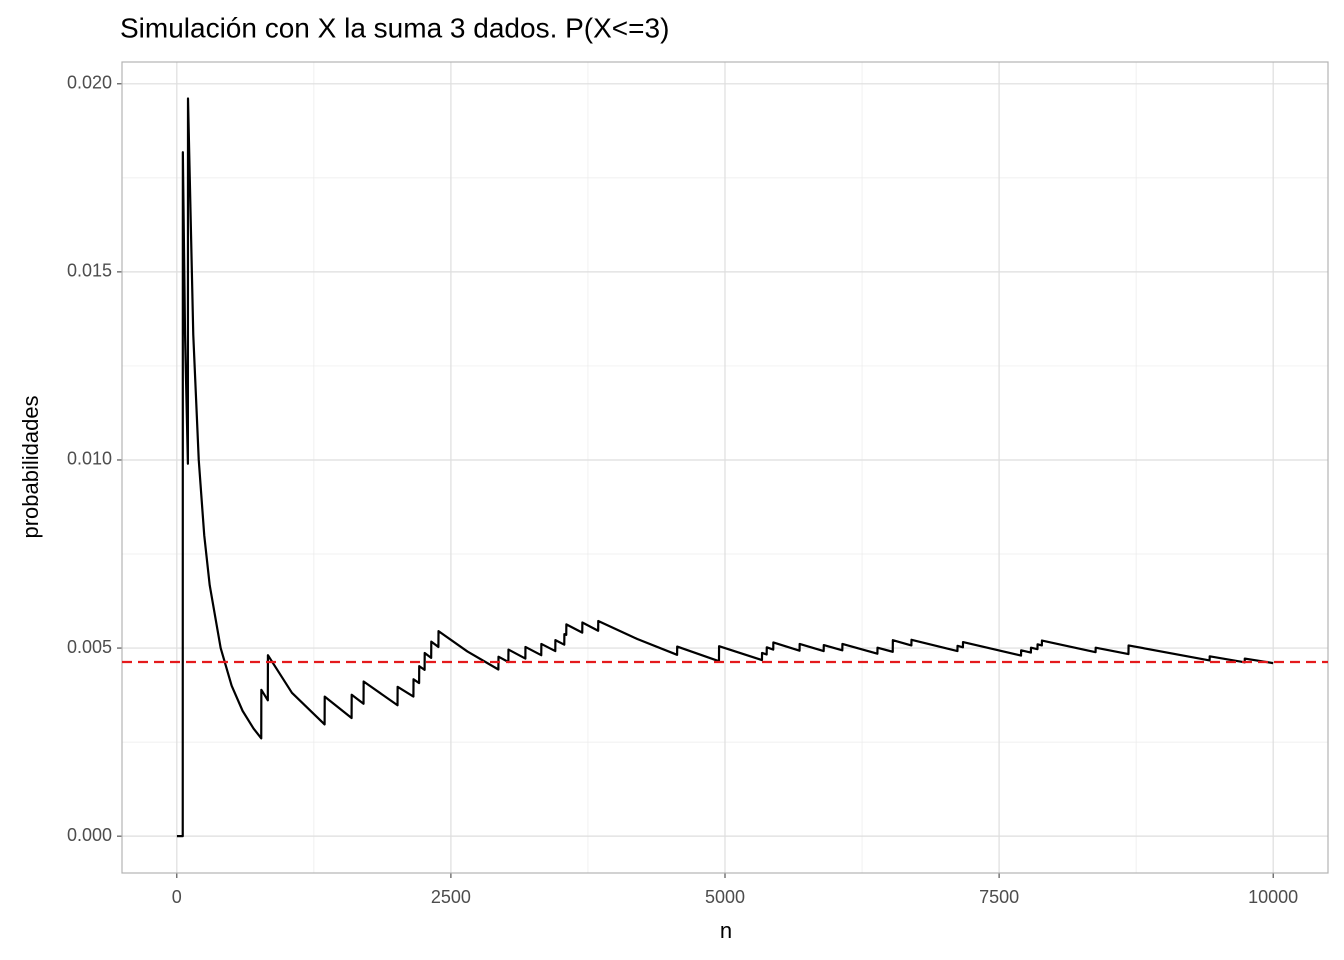 This screenshot has height=960, width=1344. What do you see at coordinates (451, 897) in the screenshot?
I see `x-tick-label: 2500` at bounding box center [451, 897].